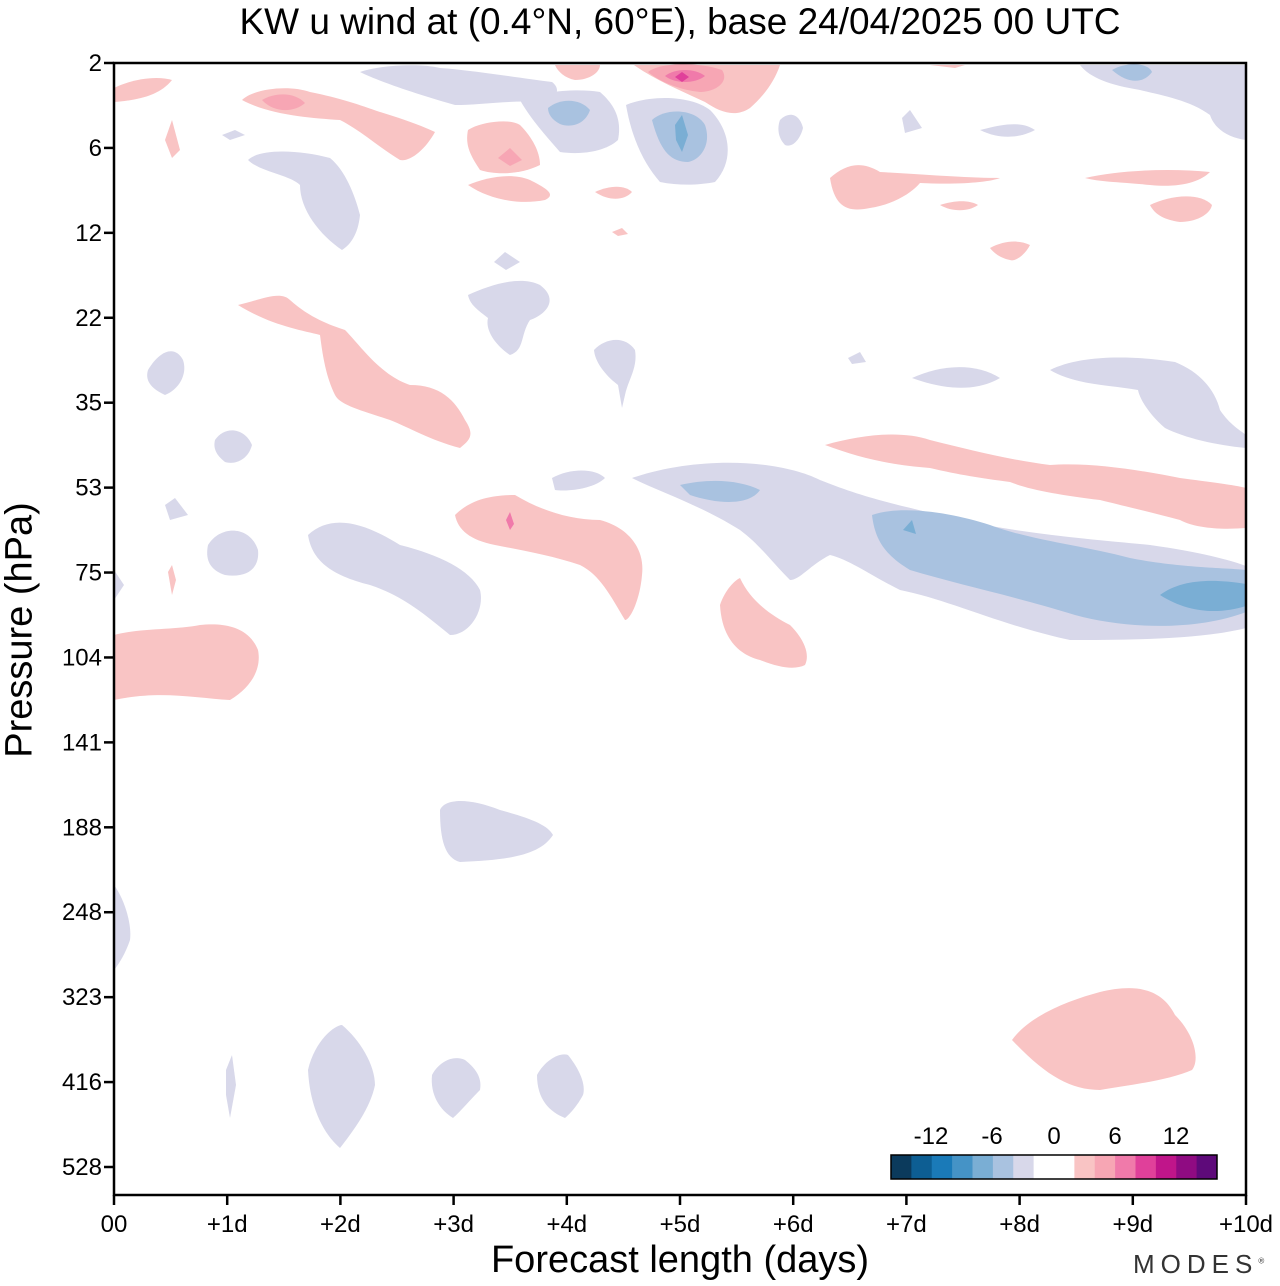 Image resolution: width=1280 pixels, height=1286 pixels. Describe the element at coordinates (1261, 1261) in the screenshot. I see `brand-mark: ®` at that location.